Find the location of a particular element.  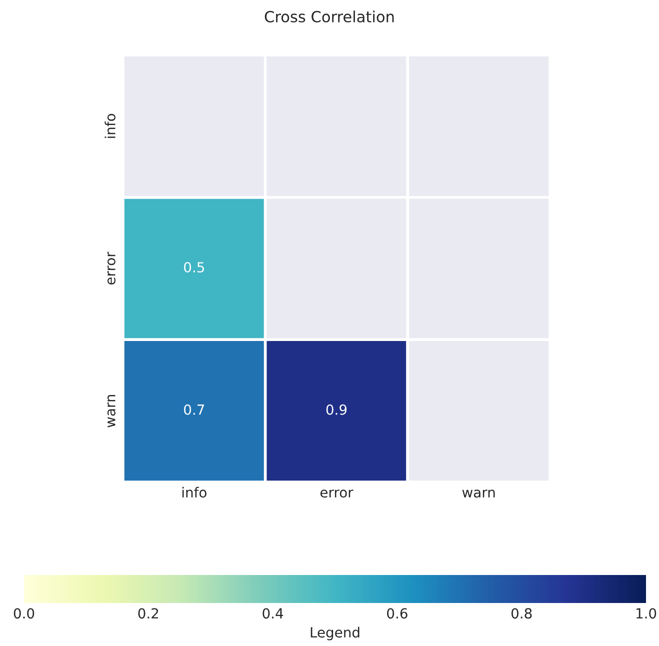

data-label: 0.9 is located at coordinates (336, 409).